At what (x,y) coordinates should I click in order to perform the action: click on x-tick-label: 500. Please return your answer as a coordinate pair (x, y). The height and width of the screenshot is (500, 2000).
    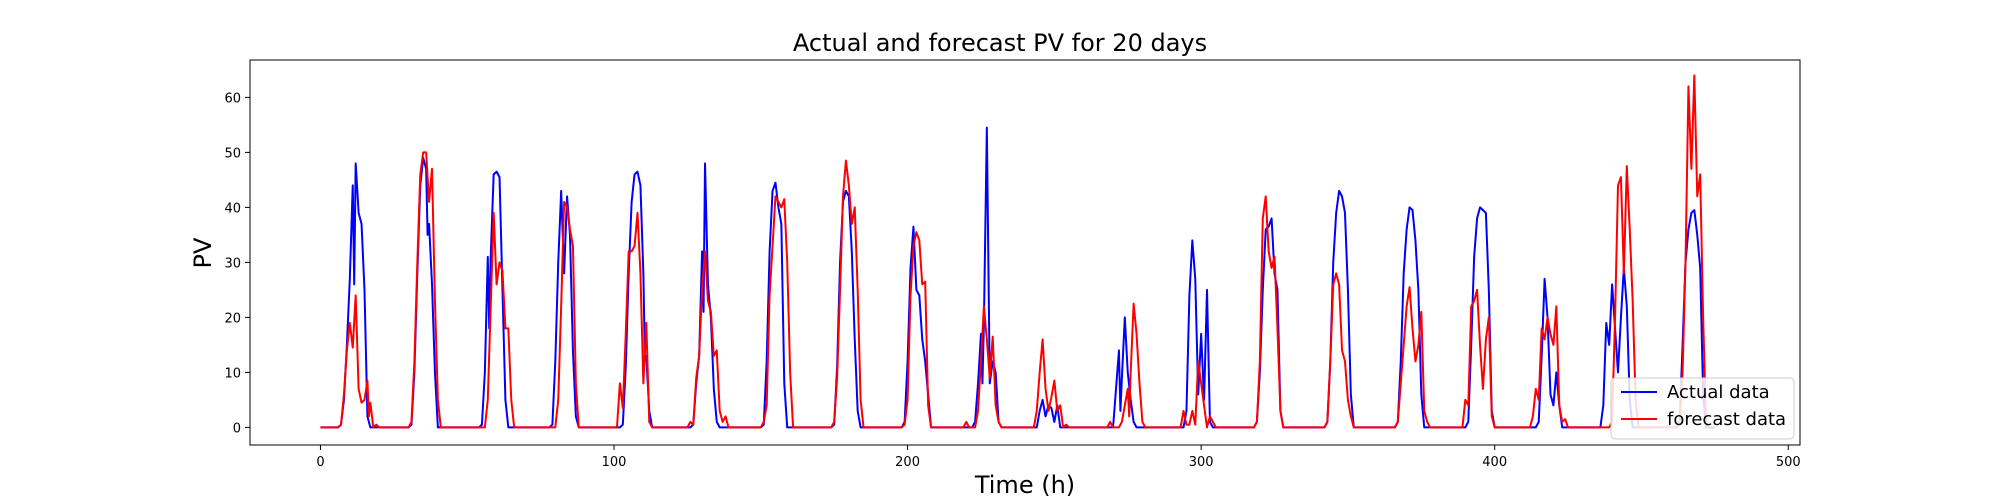
    Looking at the image, I should click on (1788, 462).